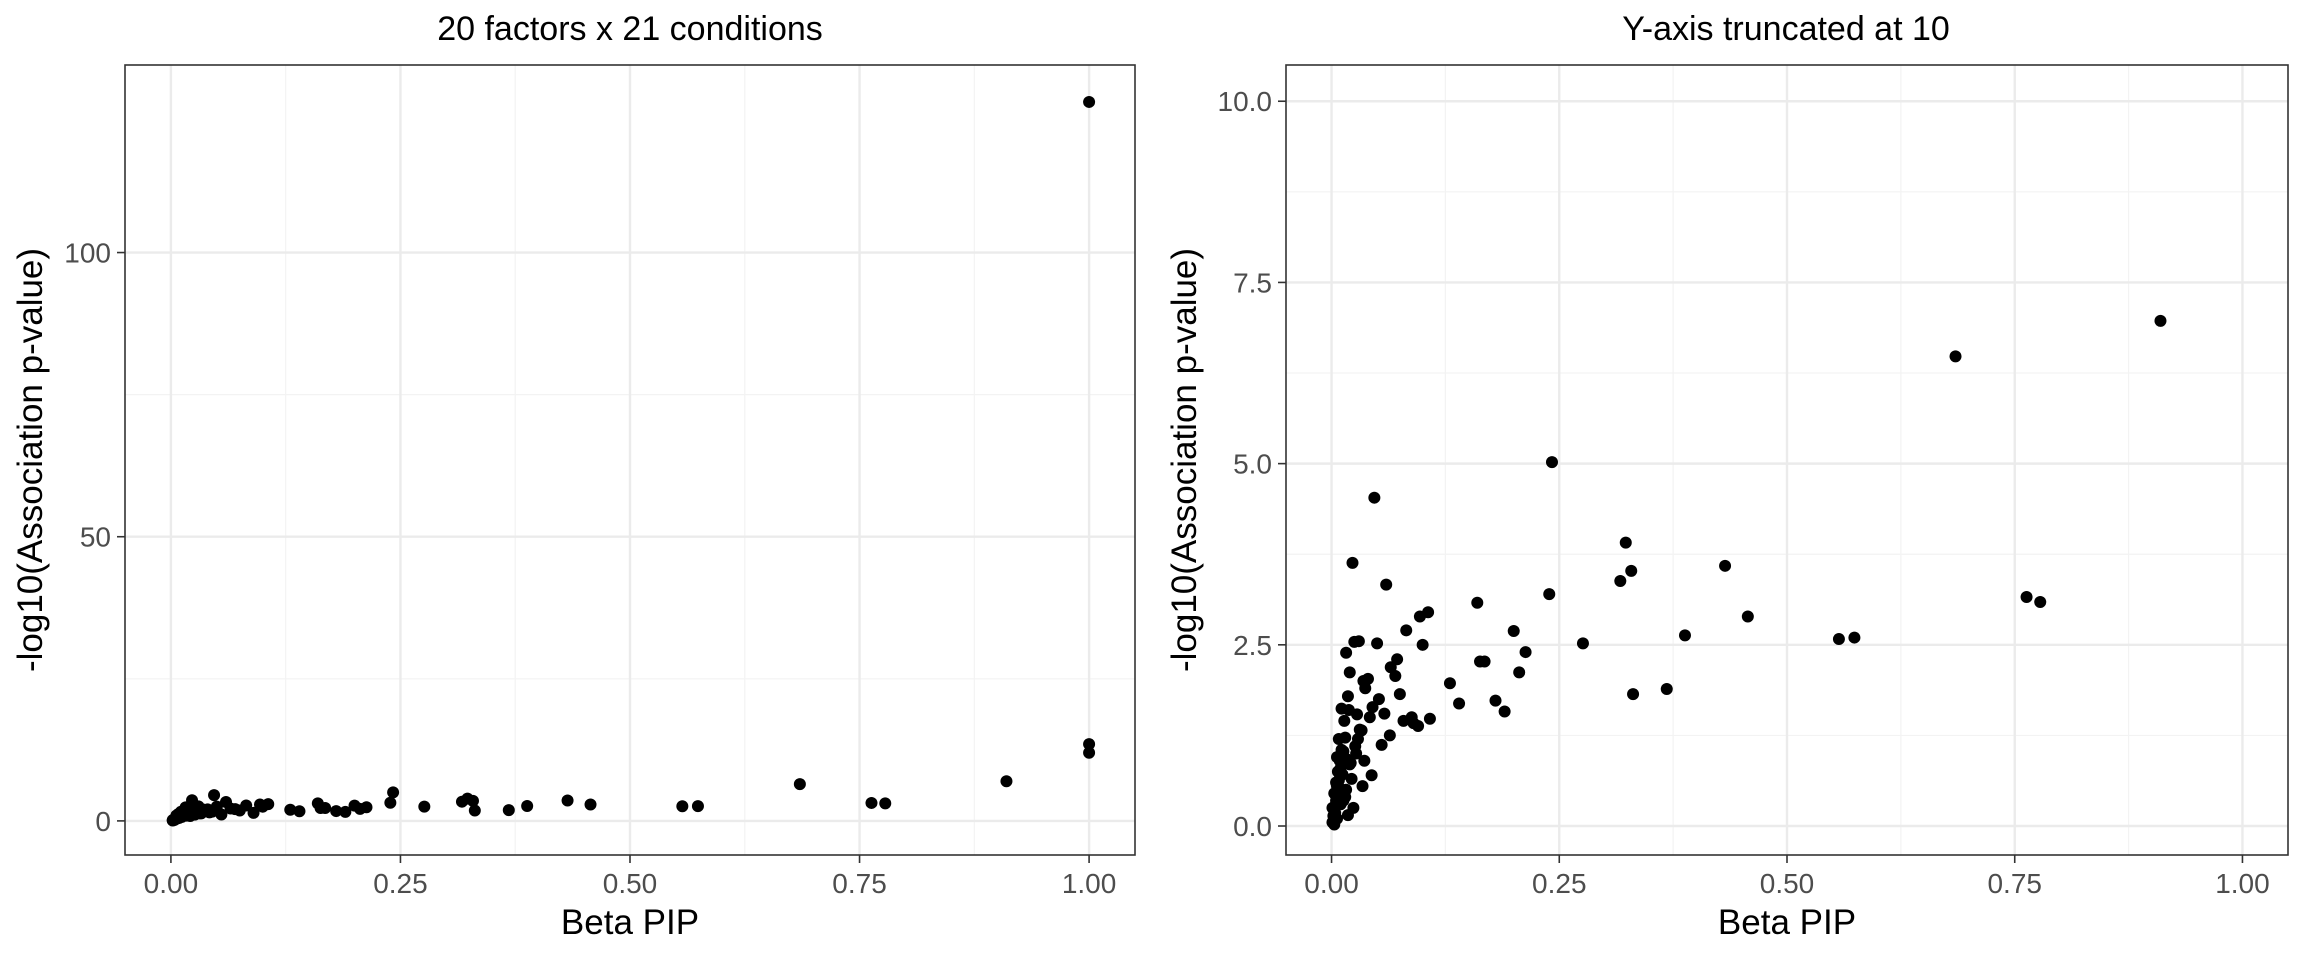  What do you see at coordinates (171, 883) in the screenshot?
I see `left-x-tick-label: 0.00` at bounding box center [171, 883].